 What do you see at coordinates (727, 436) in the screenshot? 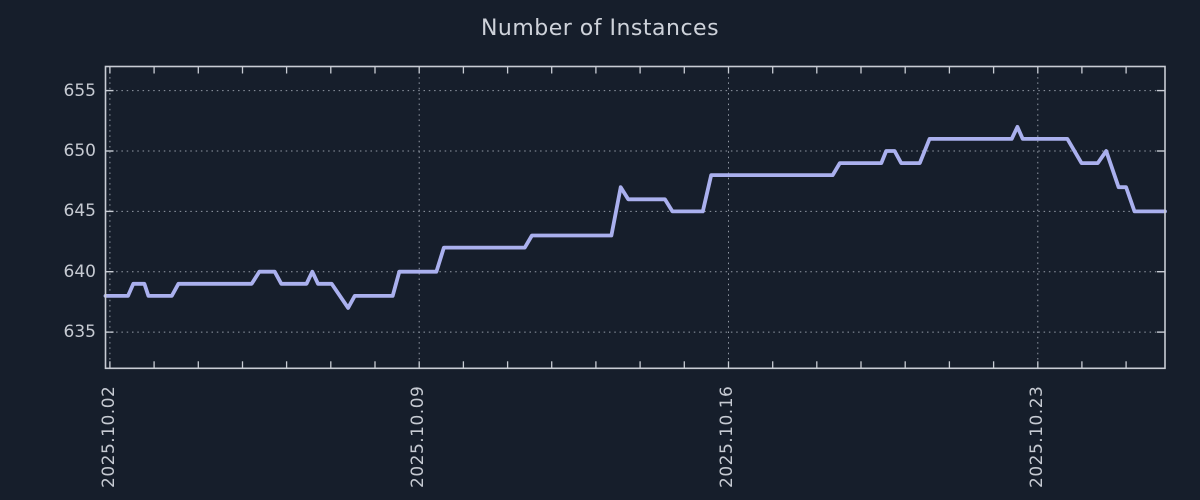
I see `x-tick-label-oct16: 2025.10.16` at bounding box center [727, 436].